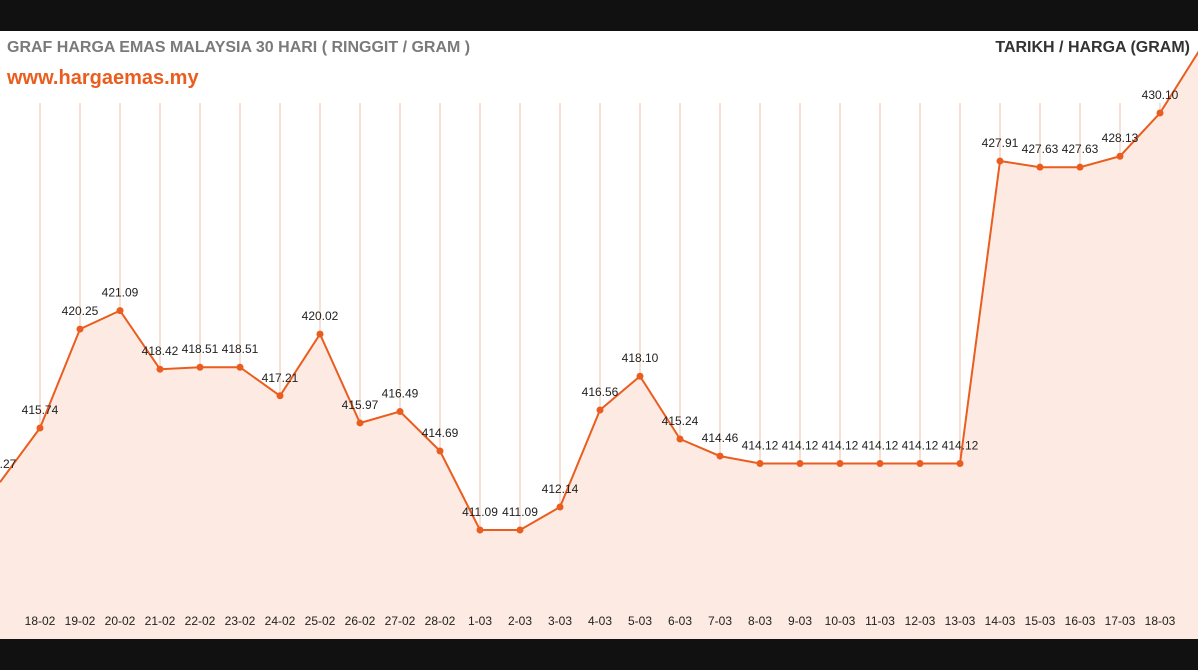 This screenshot has width=1198, height=670. Describe the element at coordinates (1092, 47) in the screenshot. I see `axis-legend: TARIKH / HARGA (GRAM)` at that location.